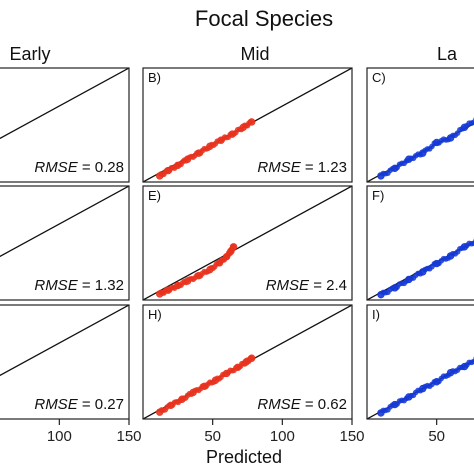 The image size is (474, 474). What do you see at coordinates (79, 167) in the screenshot?
I see `rmse-annotation: RMSE = 0.28` at bounding box center [79, 167].